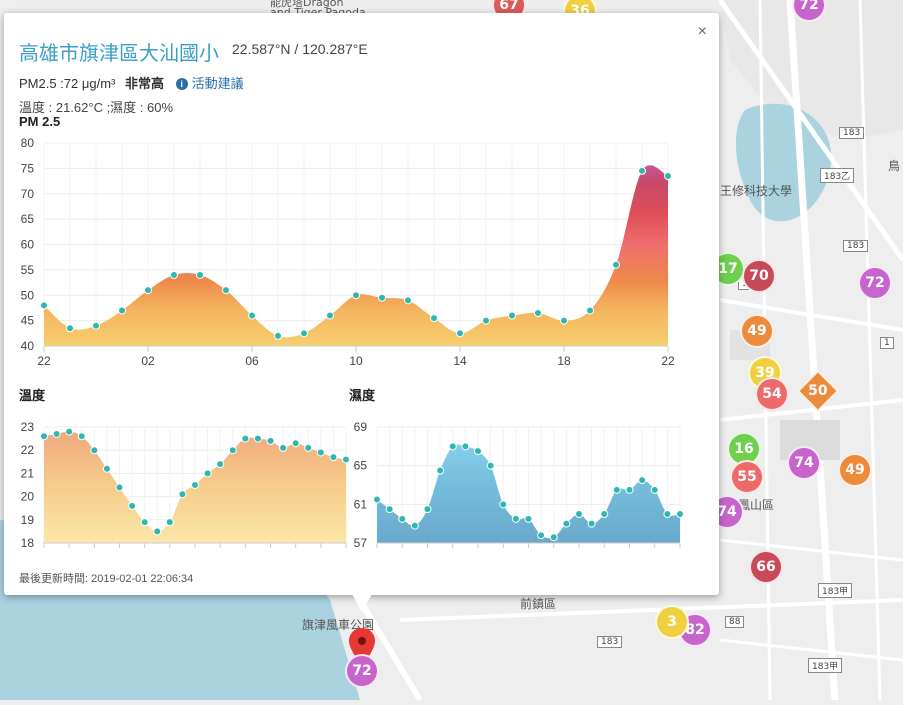  I want to click on aqi-marker: 66, so click(766, 567).